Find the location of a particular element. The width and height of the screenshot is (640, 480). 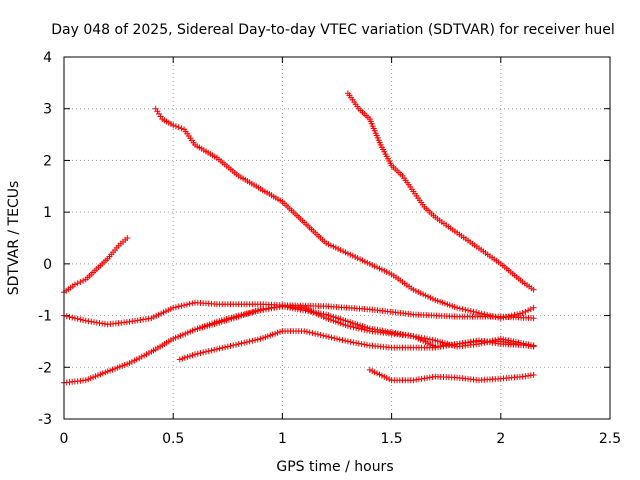

y-tick-label: 1 is located at coordinates (47, 213).